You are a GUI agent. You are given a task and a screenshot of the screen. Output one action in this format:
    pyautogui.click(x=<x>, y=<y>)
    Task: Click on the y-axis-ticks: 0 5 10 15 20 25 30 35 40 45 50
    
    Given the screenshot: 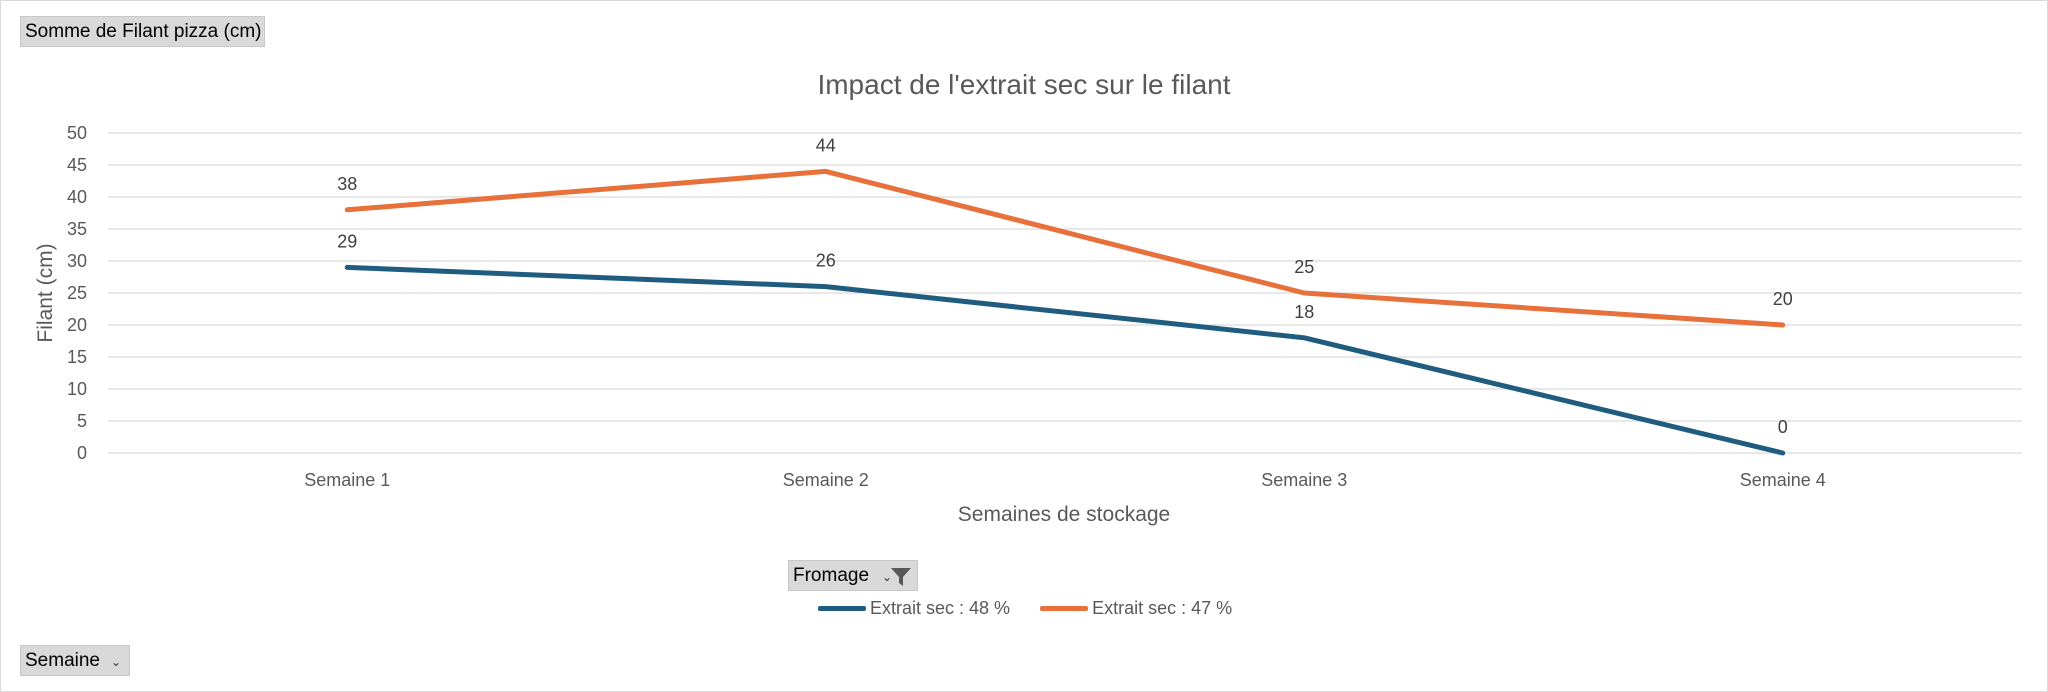 What is the action you would take?
    pyautogui.click(x=77, y=293)
    